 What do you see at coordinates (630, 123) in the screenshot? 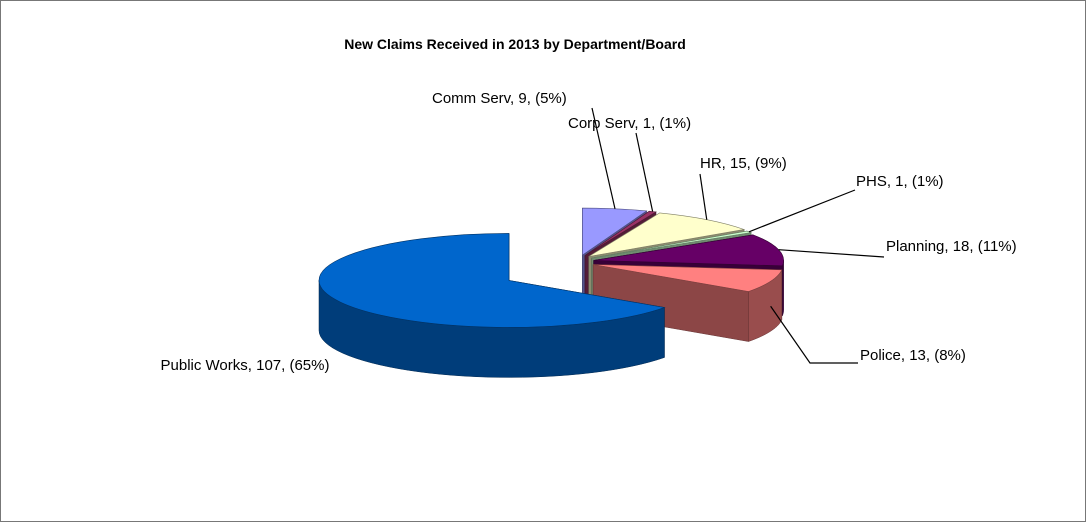
I see `data-label: Corp Serv, 1, (1%)` at bounding box center [630, 123].